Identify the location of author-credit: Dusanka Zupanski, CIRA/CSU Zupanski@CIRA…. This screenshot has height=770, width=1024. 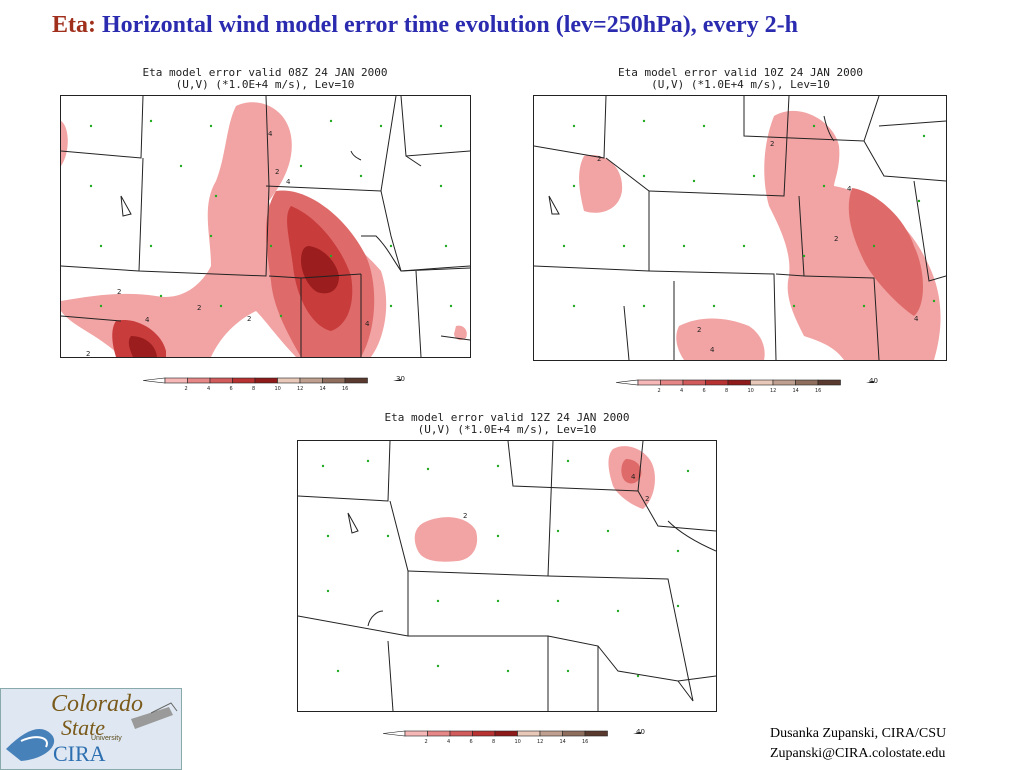
(858, 744).